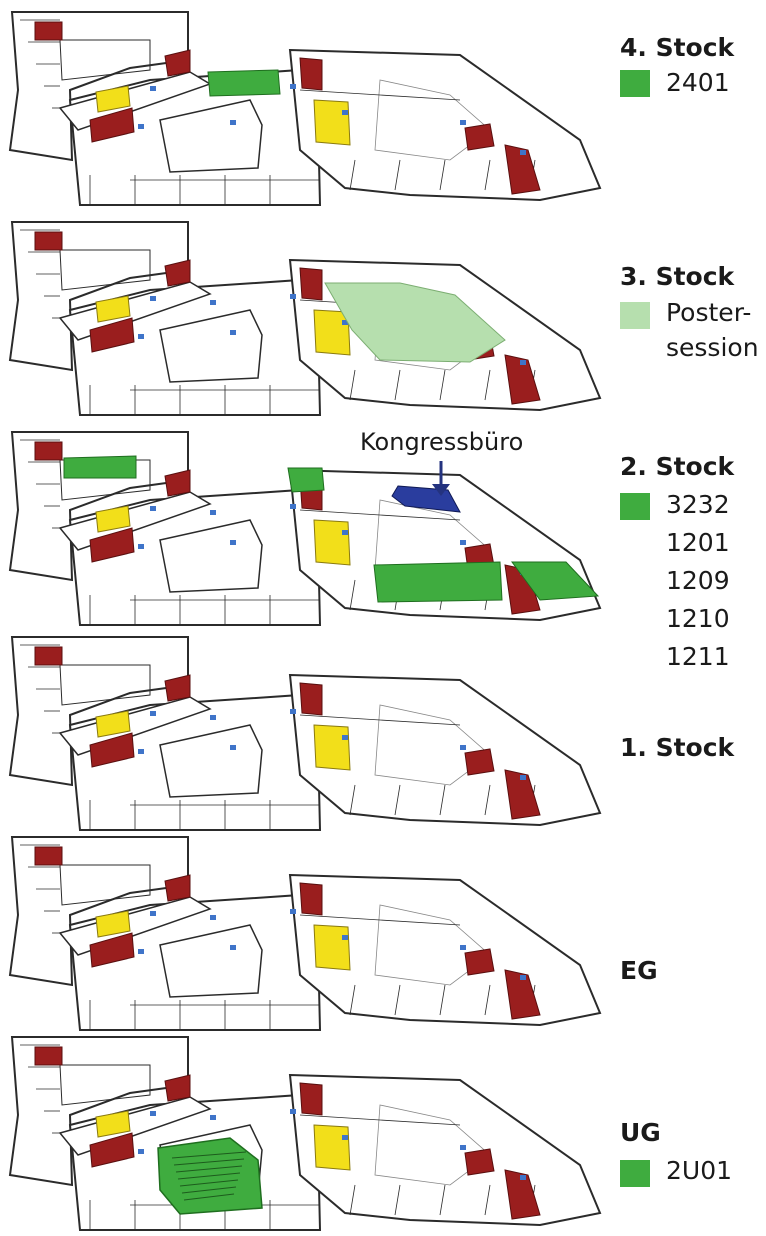 Image resolution: width=766 pixels, height=1236 pixels. Describe the element at coordinates (712, 347) in the screenshot. I see `room-label-session: session` at that location.